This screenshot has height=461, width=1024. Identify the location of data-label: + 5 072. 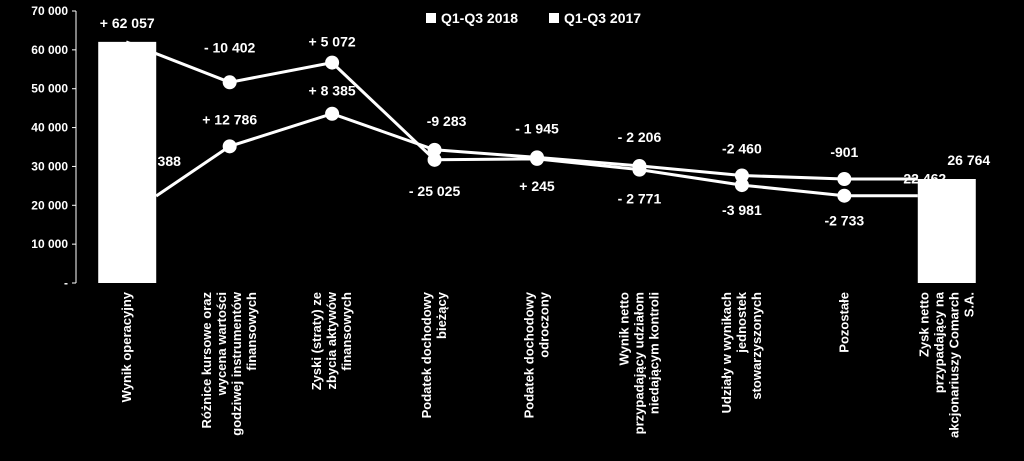
(332, 42).